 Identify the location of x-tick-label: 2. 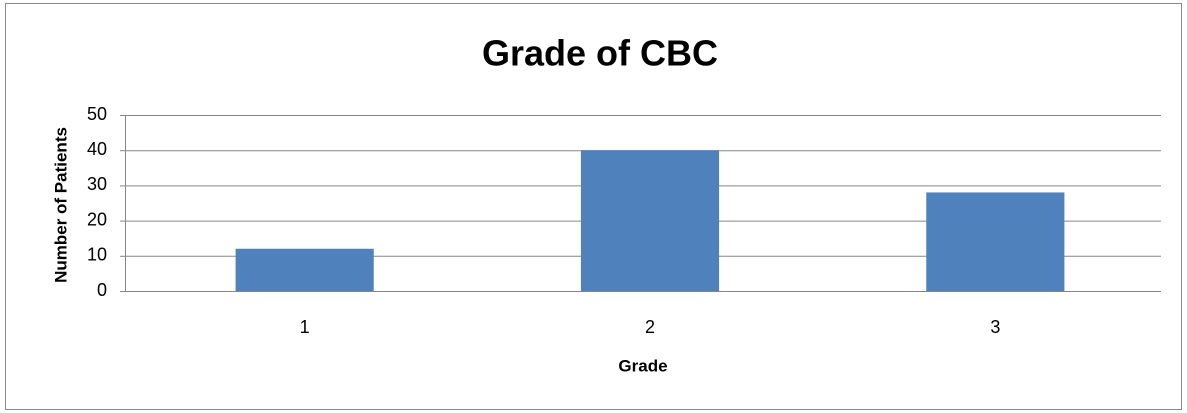
(650, 327).